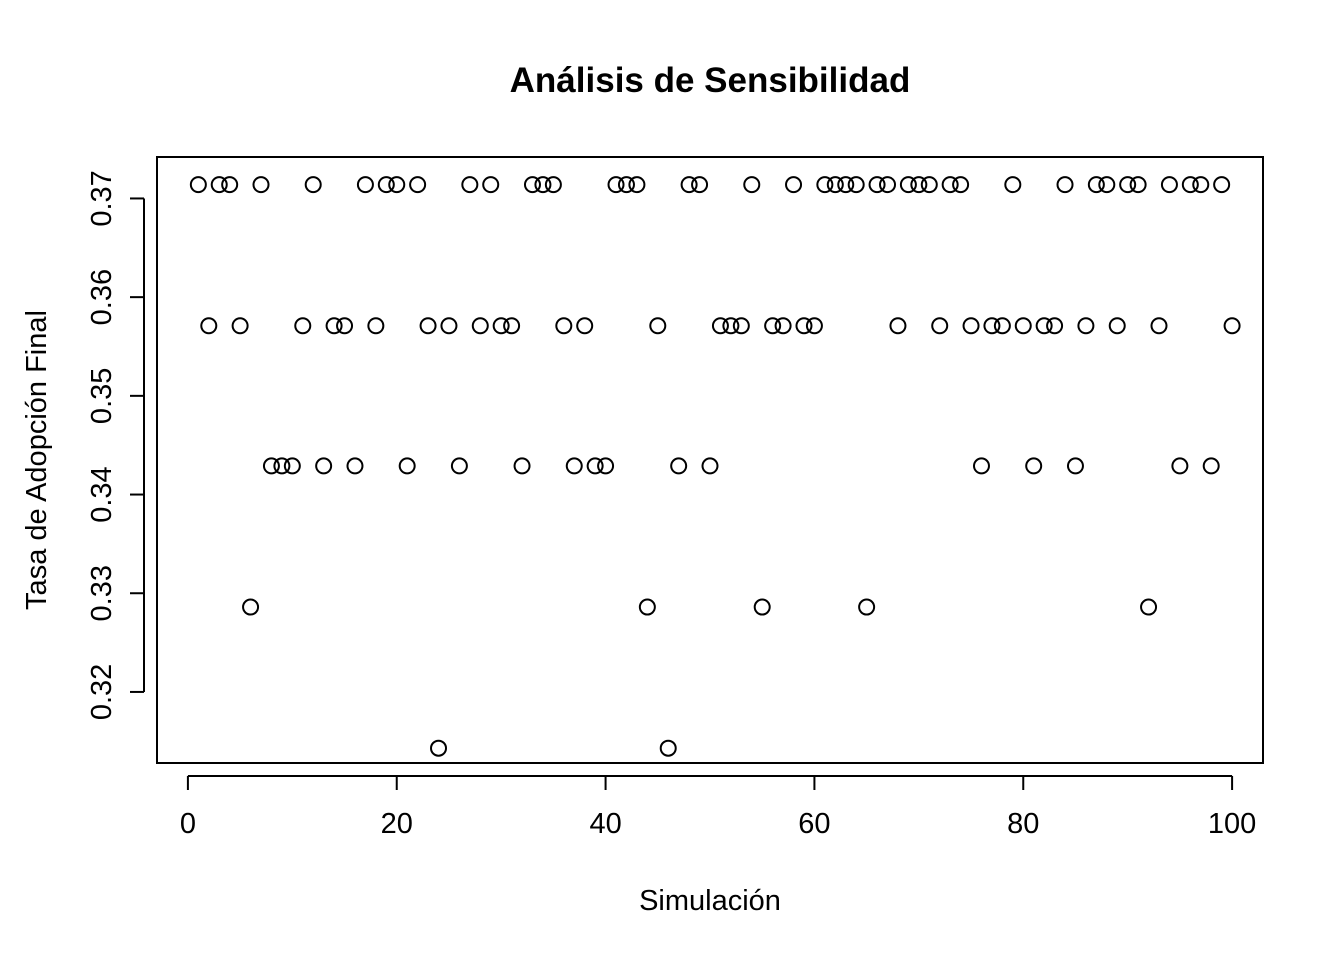  I want to click on x-axis-label: Simulación, so click(710, 901).